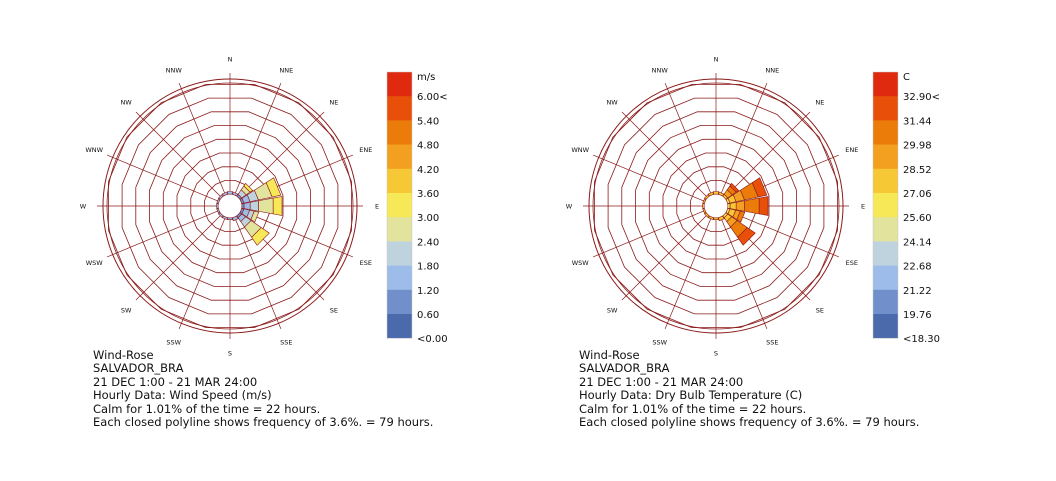 This screenshot has height=481, width=1056. Describe the element at coordinates (217, 206) in the screenshot. I see `bar-segment-w` at that location.